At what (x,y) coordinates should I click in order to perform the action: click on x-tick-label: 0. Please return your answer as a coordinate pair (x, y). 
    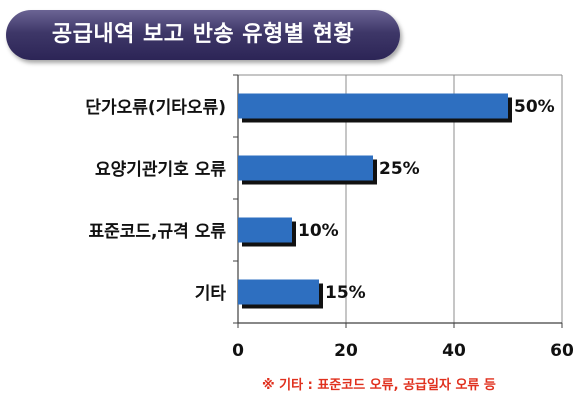
    Looking at the image, I should click on (238, 351).